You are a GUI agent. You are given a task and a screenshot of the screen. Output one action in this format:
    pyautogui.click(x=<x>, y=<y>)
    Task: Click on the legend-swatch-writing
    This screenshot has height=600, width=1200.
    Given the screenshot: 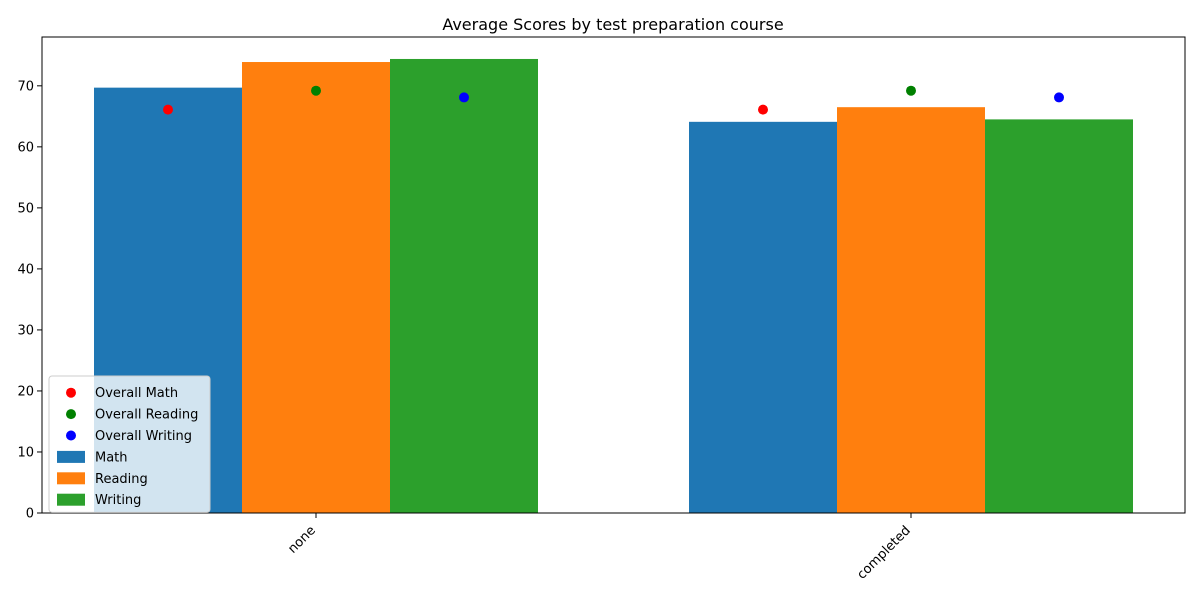 What is the action you would take?
    pyautogui.click(x=71, y=499)
    